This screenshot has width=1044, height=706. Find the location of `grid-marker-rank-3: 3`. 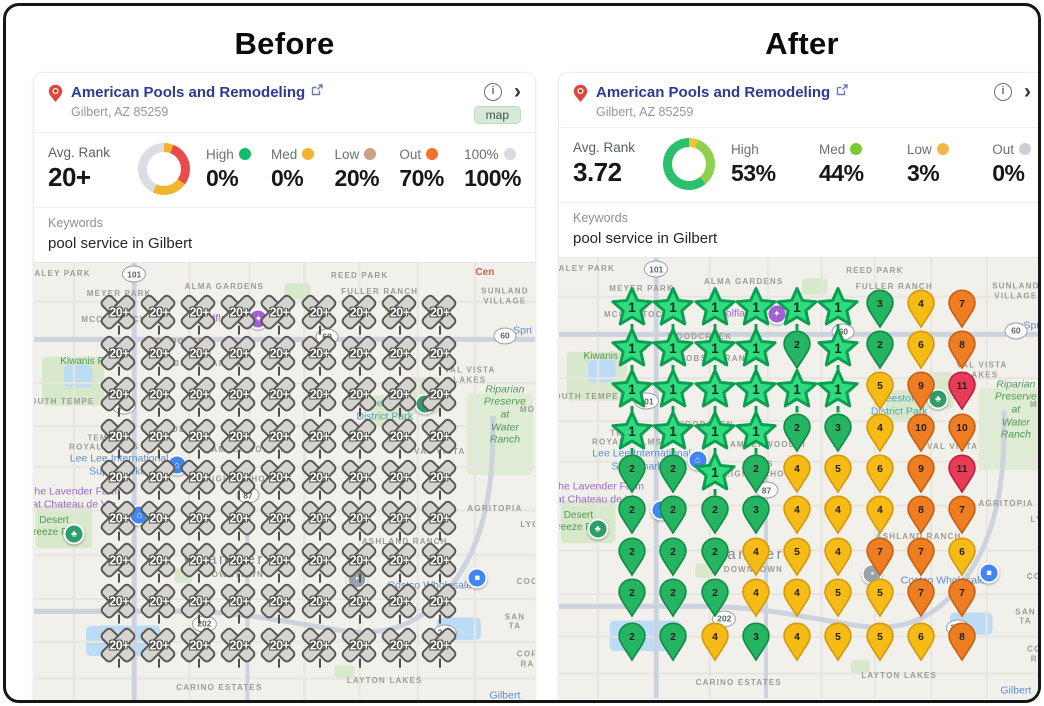

grid-marker-rank-3: 3 is located at coordinates (879, 309).